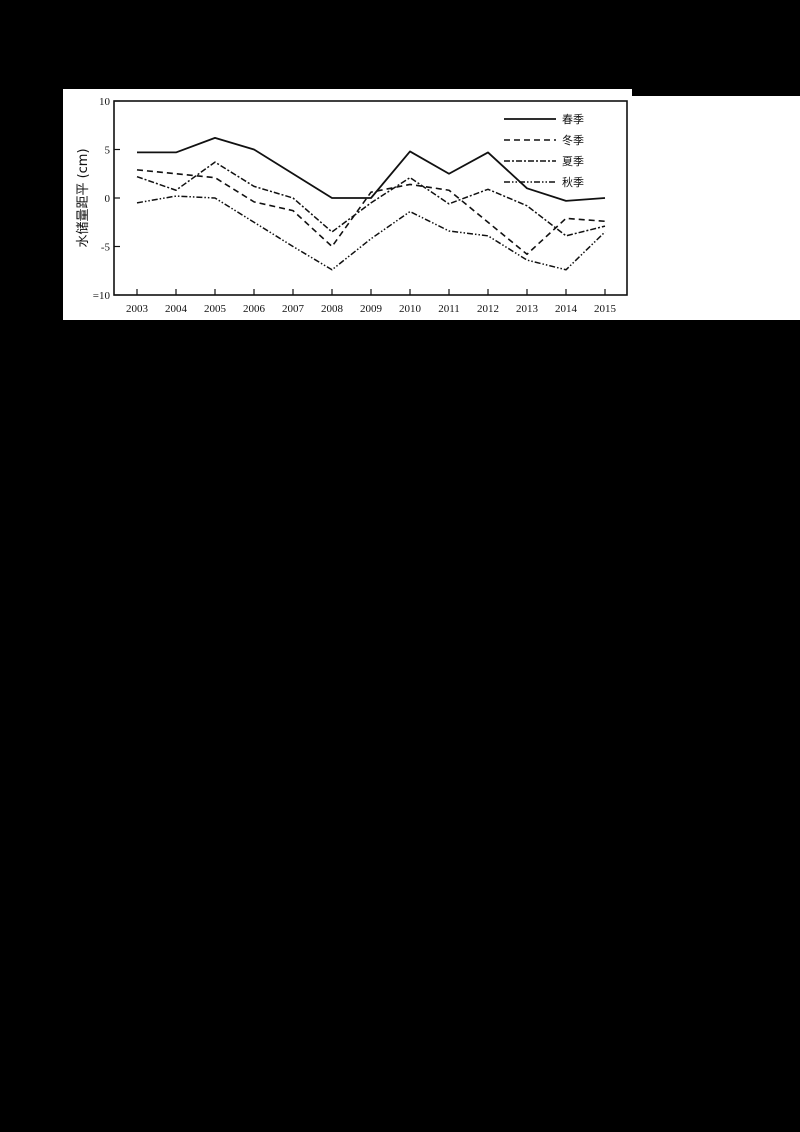 The height and width of the screenshot is (1132, 800). What do you see at coordinates (332, 309) in the screenshot?
I see `x-tick-label: 2008` at bounding box center [332, 309].